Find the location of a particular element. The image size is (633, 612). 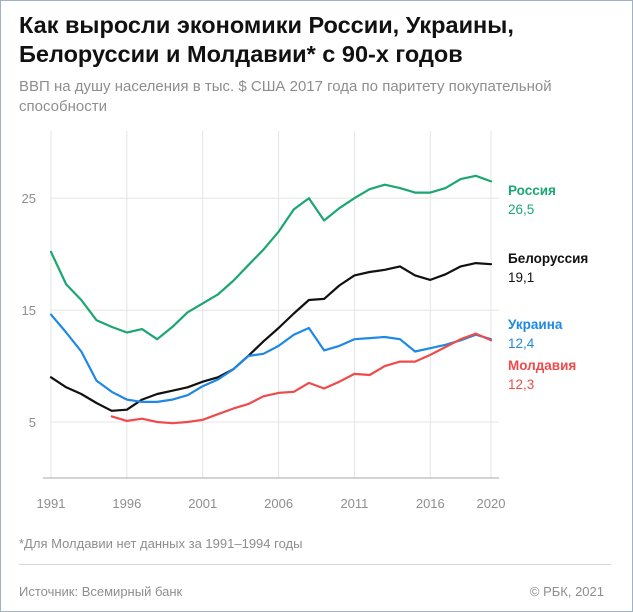

x-tick-label: 1996 is located at coordinates (126, 503).